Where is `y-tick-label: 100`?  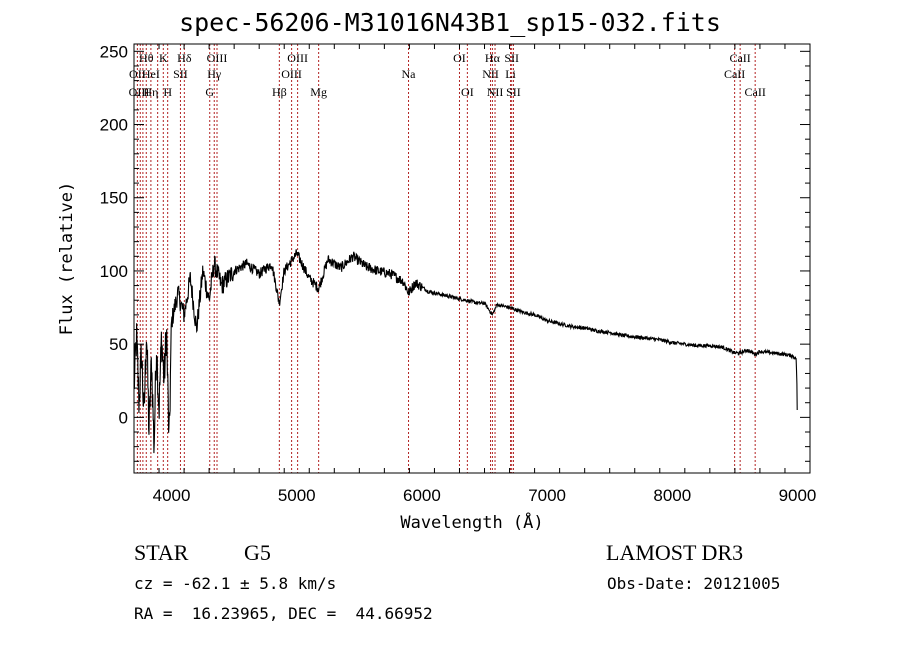 y-tick-label: 100 is located at coordinates (114, 271).